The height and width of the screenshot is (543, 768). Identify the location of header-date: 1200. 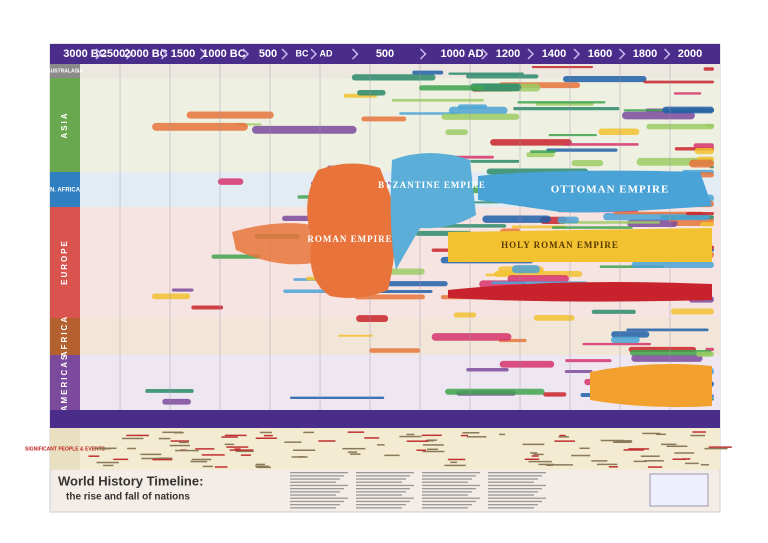
(508, 54).